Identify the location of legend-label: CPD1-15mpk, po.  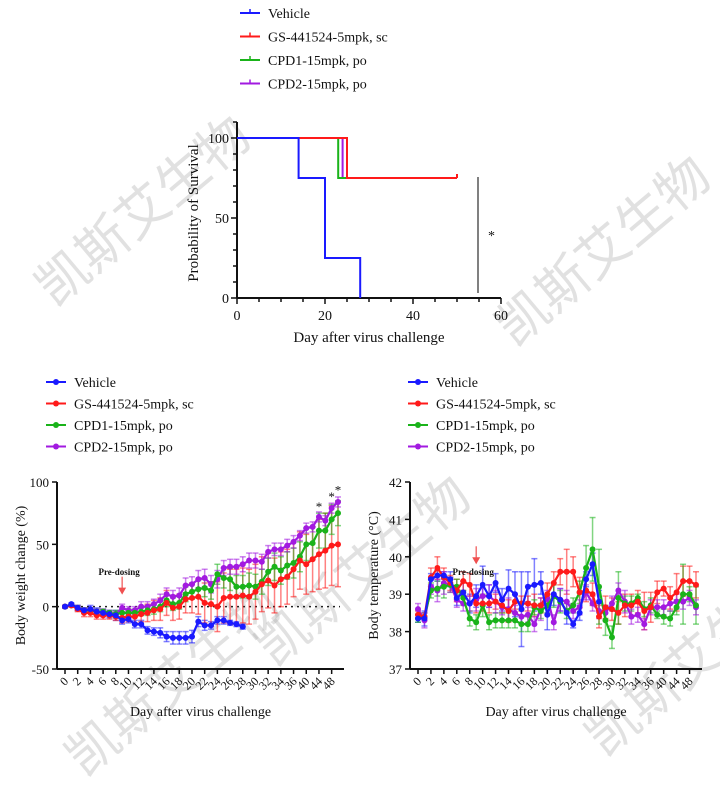
(123, 426).